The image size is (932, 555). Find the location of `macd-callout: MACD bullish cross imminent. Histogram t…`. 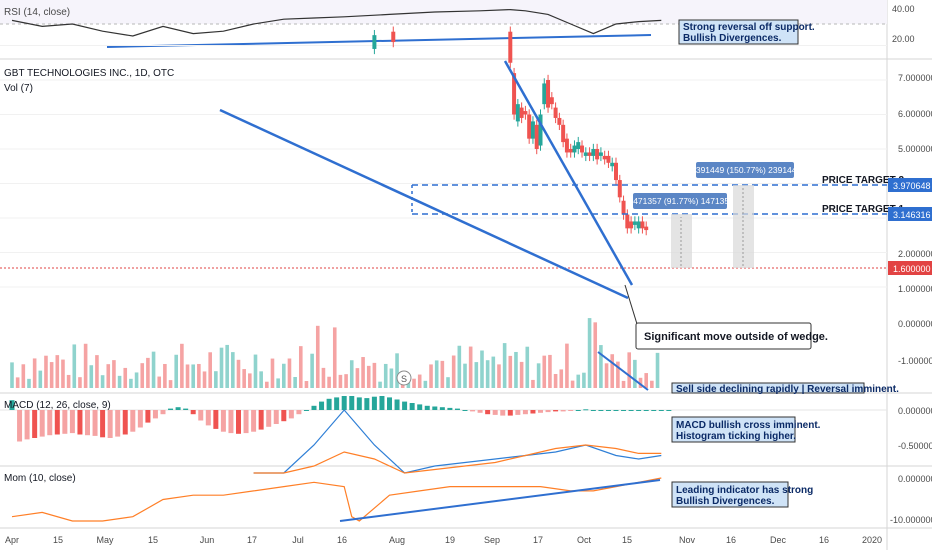

macd-callout: MACD bullish cross imminent. Histogram t… is located at coordinates (746, 429).